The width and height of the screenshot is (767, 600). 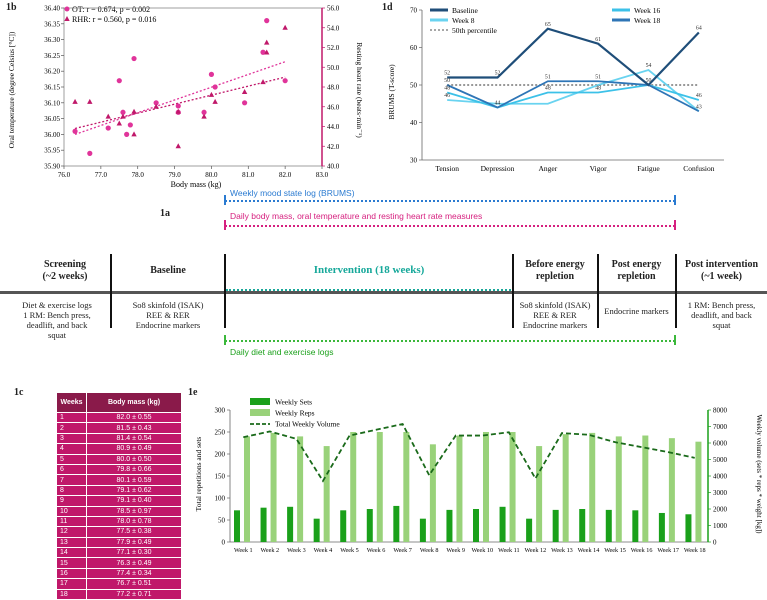 What do you see at coordinates (220, 411) in the screenshot?
I see `y-tick-label: 300` at bounding box center [220, 411].